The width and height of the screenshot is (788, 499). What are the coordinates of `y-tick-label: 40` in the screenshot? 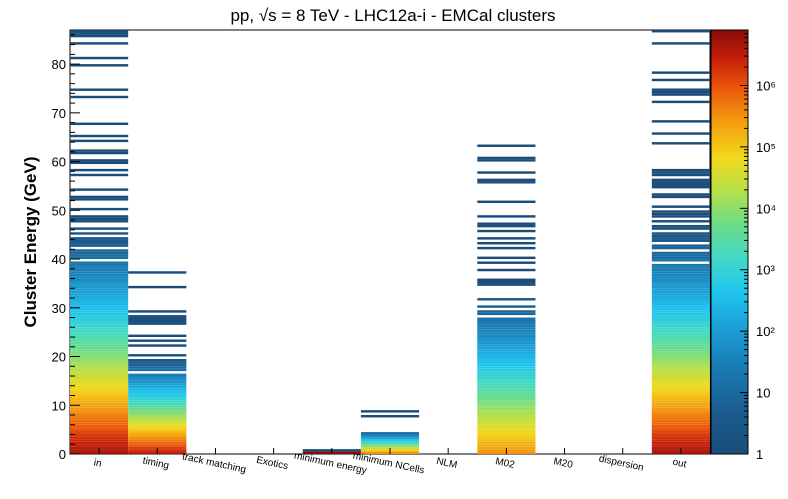 It's located at (59, 259).